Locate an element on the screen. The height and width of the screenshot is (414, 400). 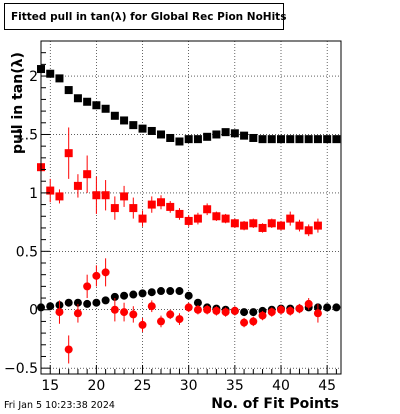
y-tick-label: 0 is located at coordinates (33, 311).